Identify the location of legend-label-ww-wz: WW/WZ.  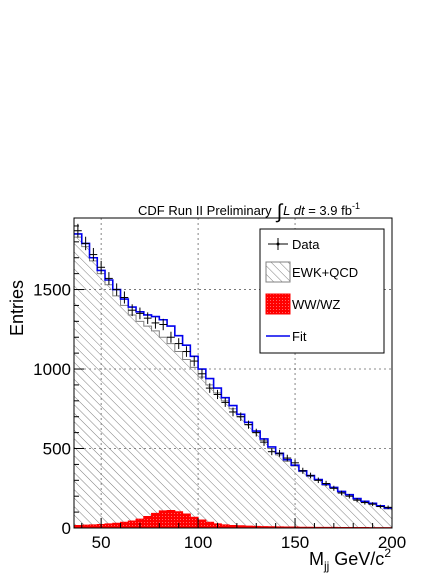
(316, 304).